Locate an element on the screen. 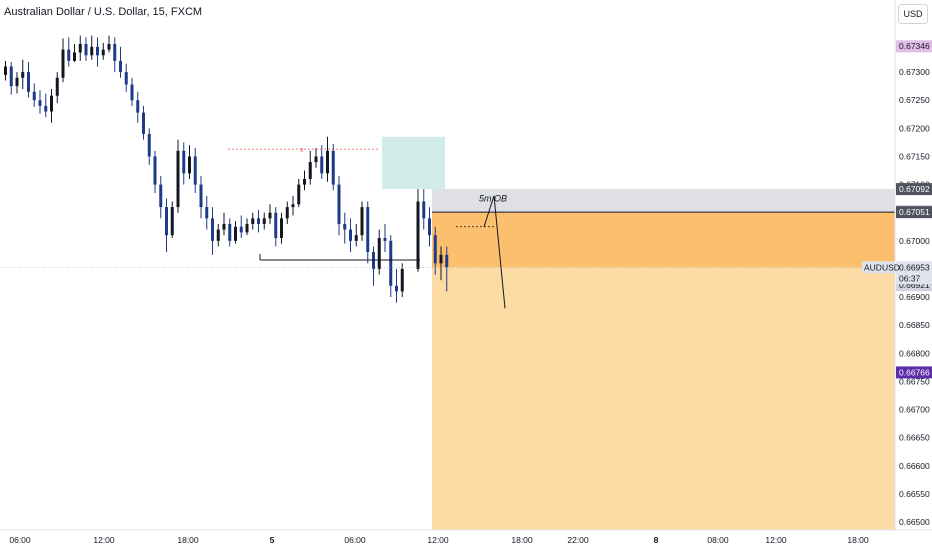 This screenshot has width=932, height=550. countdown-label: 06:37 is located at coordinates (910, 278).